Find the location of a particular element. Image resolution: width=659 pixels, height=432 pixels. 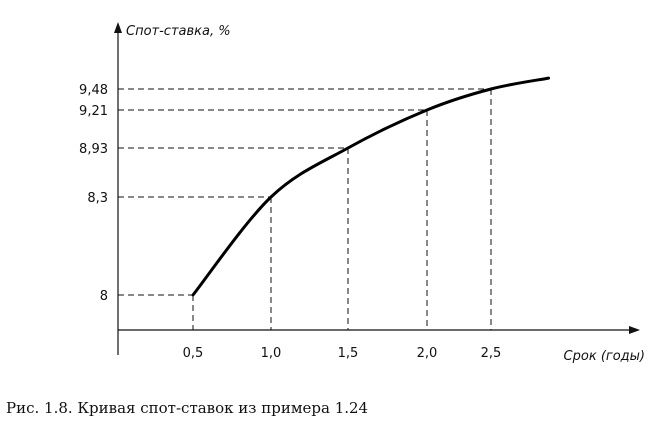

y-tick-label: 9,21 is located at coordinates (93, 111).